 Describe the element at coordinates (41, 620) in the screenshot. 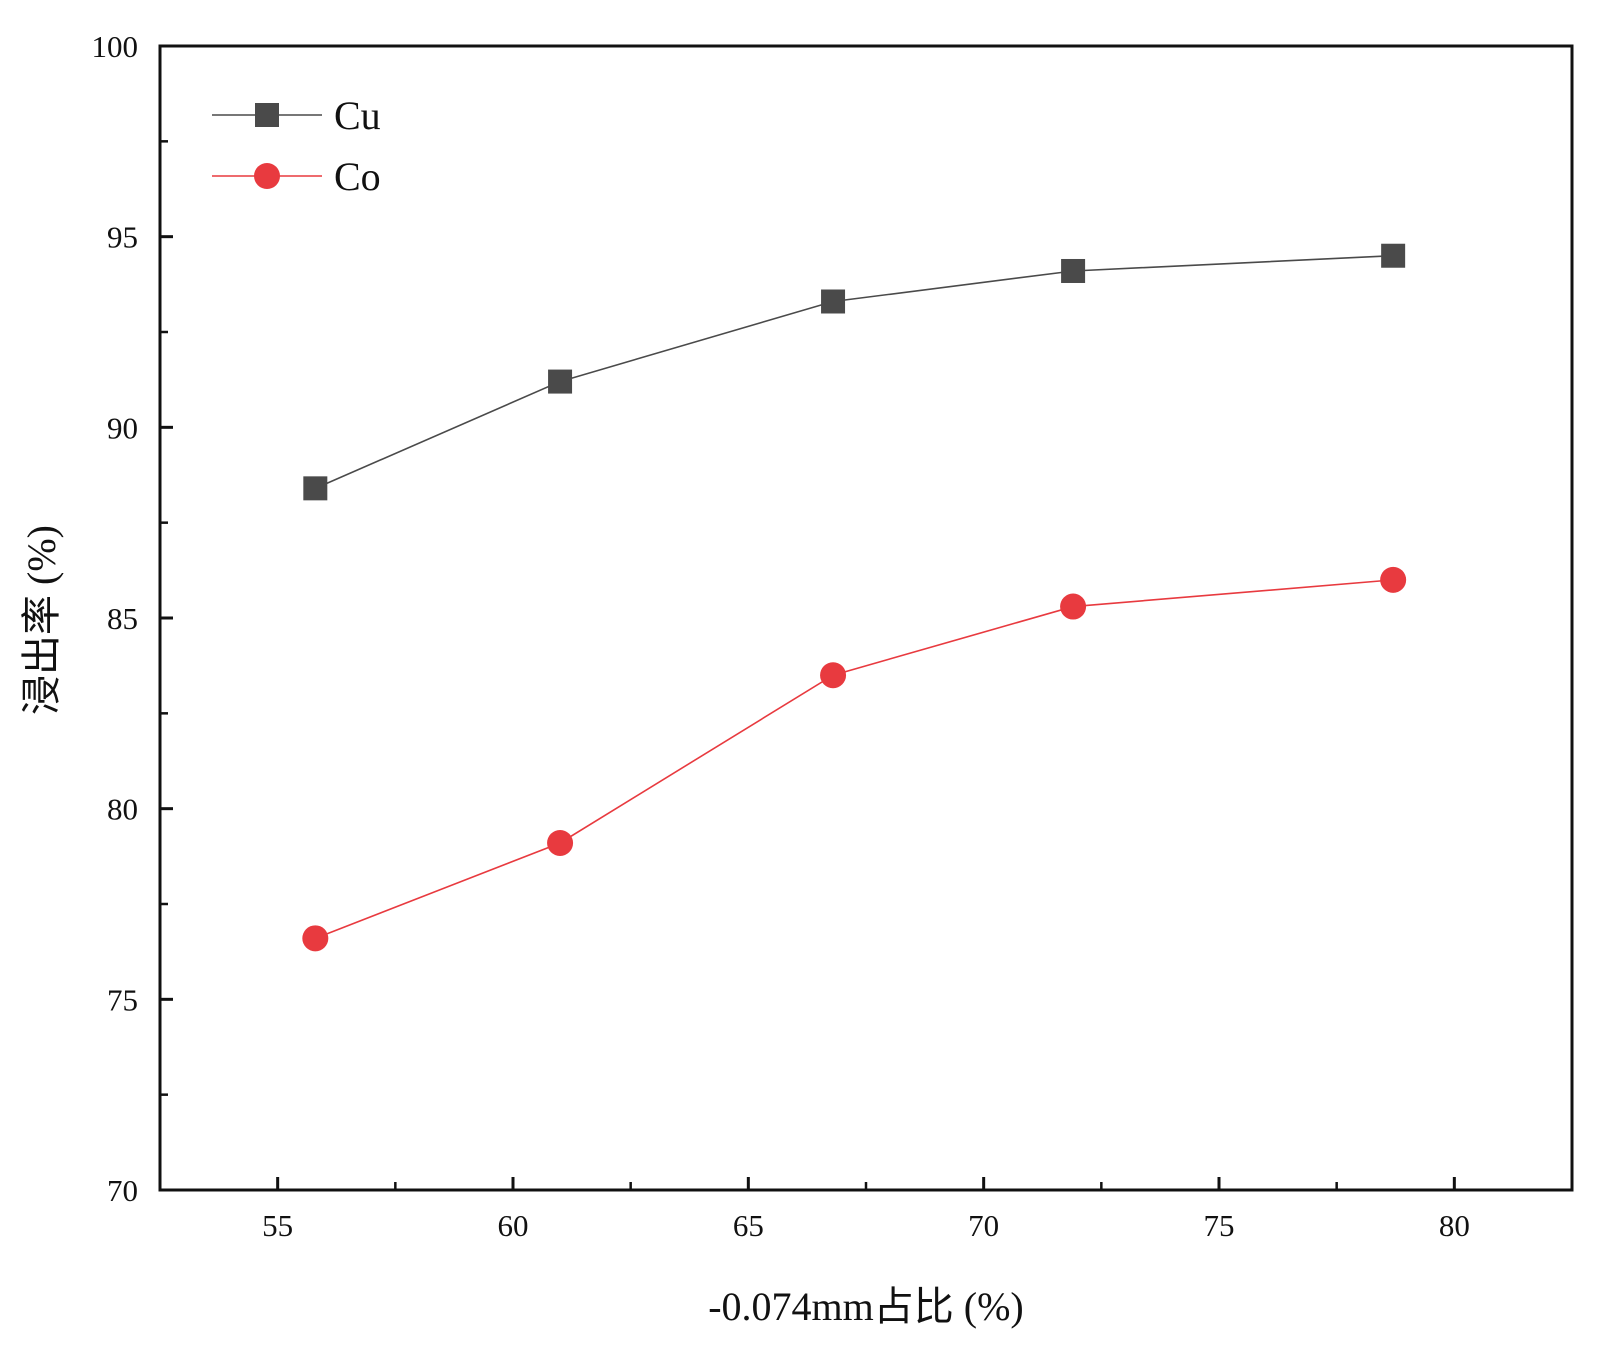

I see `y-axis-title: 浸出率 (%)` at that location.